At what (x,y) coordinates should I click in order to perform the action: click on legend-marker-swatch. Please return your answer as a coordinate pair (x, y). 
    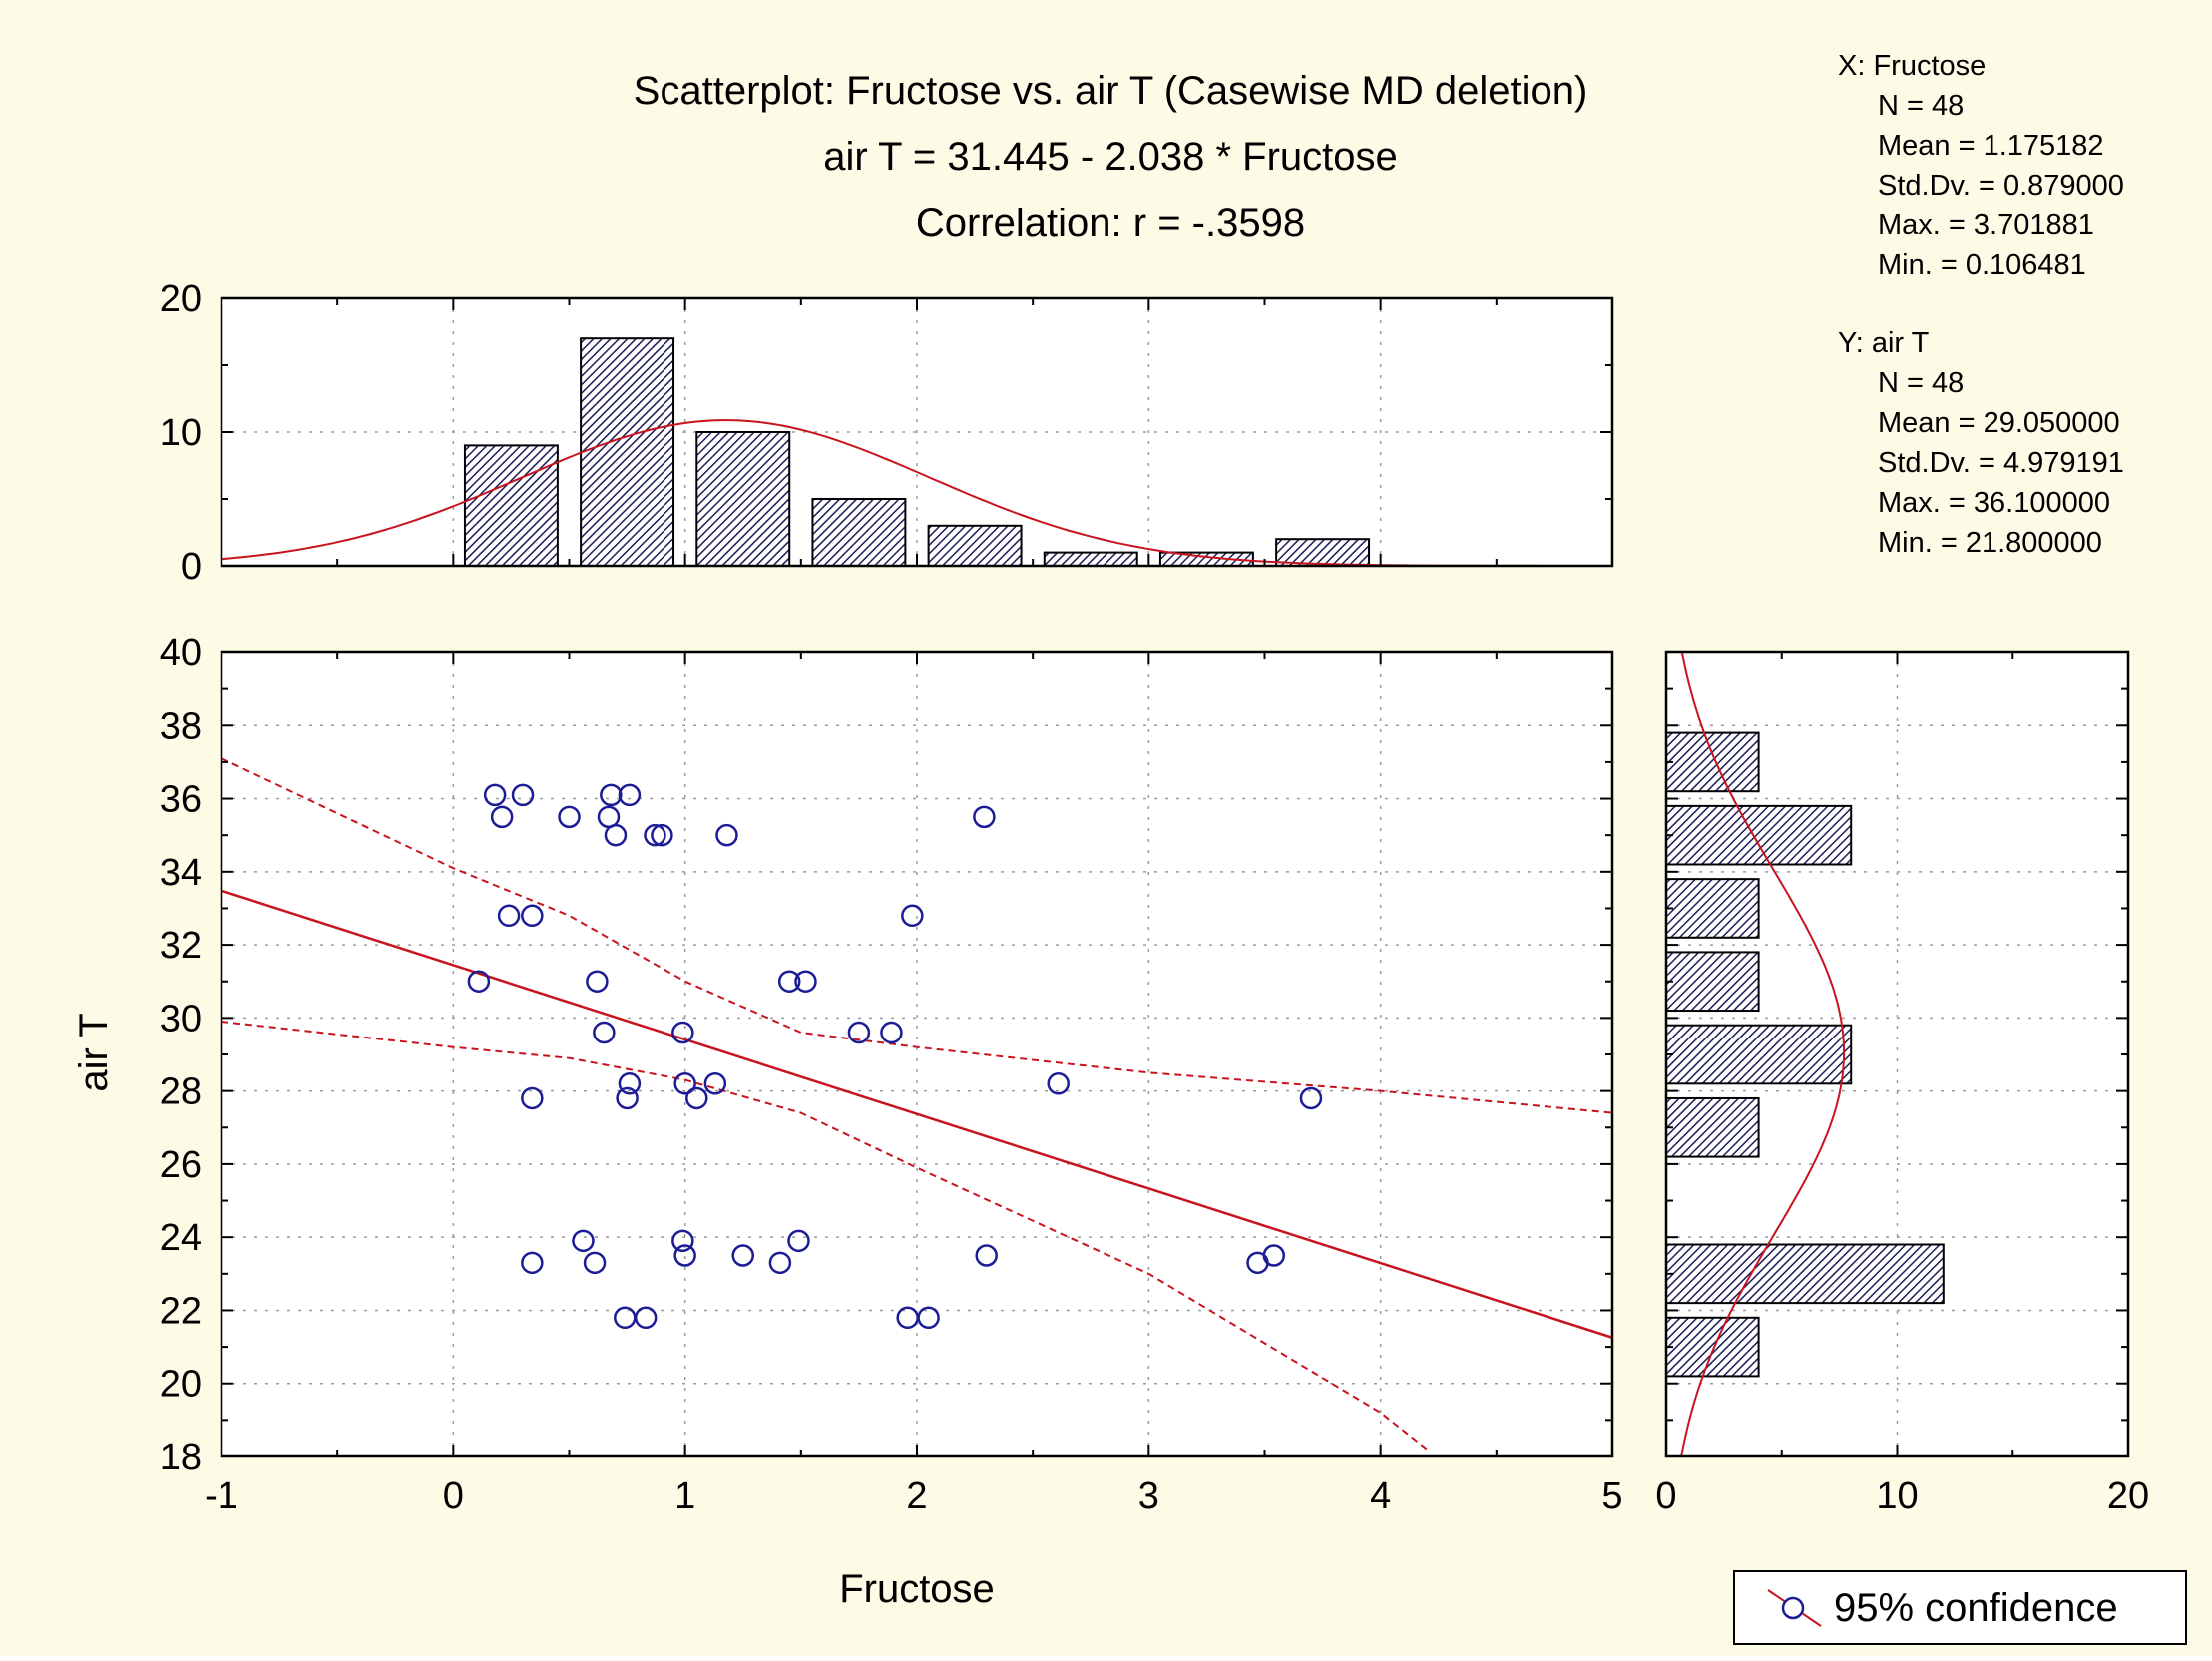
    Looking at the image, I should click on (1793, 1608).